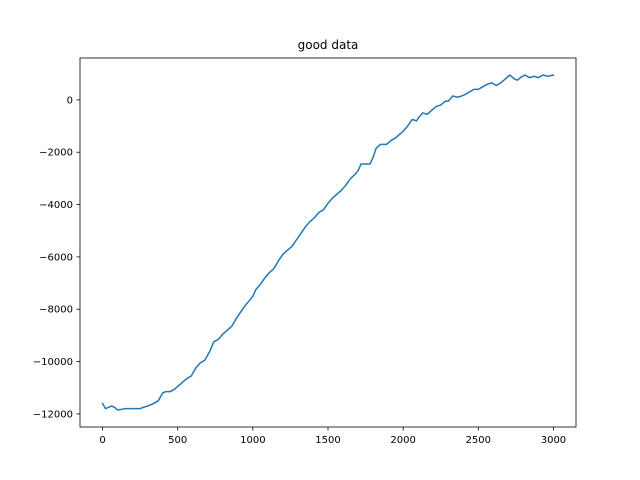 Image resolution: width=640 pixels, height=480 pixels. What do you see at coordinates (56, 310) in the screenshot?
I see `y-tick-label: −8000` at bounding box center [56, 310].